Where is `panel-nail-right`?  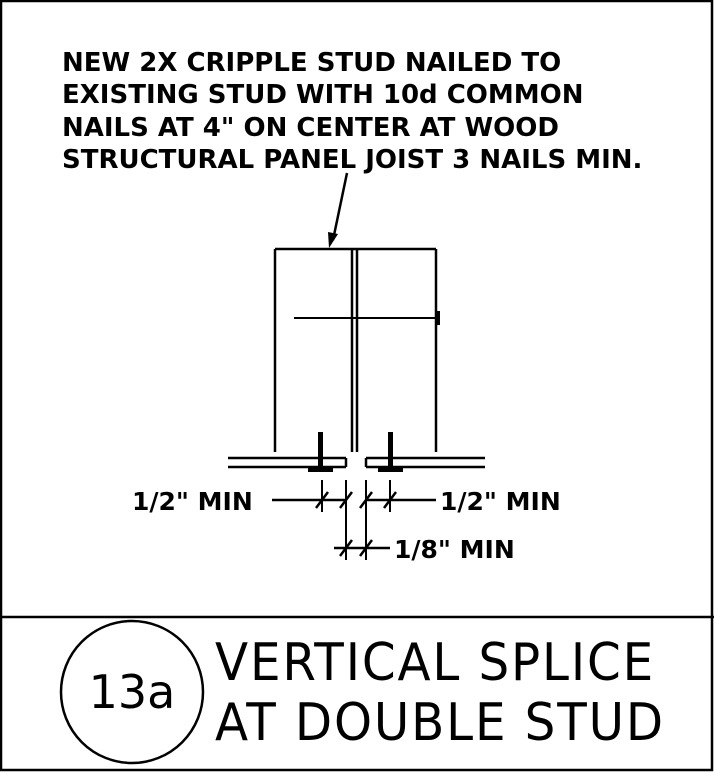 panel-nail-right is located at coordinates (390, 452).